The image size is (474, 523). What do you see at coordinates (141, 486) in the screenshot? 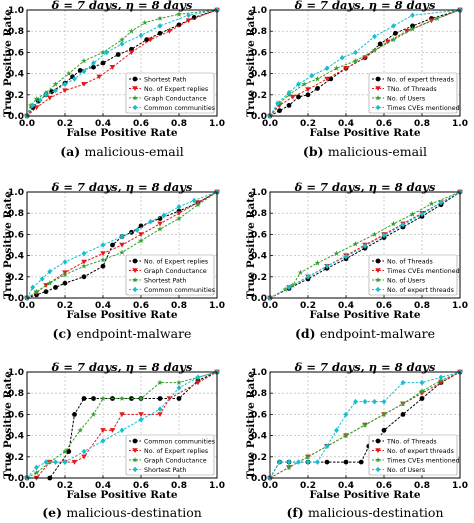
I see `x-tick-label: 0.6` at bounding box center [141, 486].